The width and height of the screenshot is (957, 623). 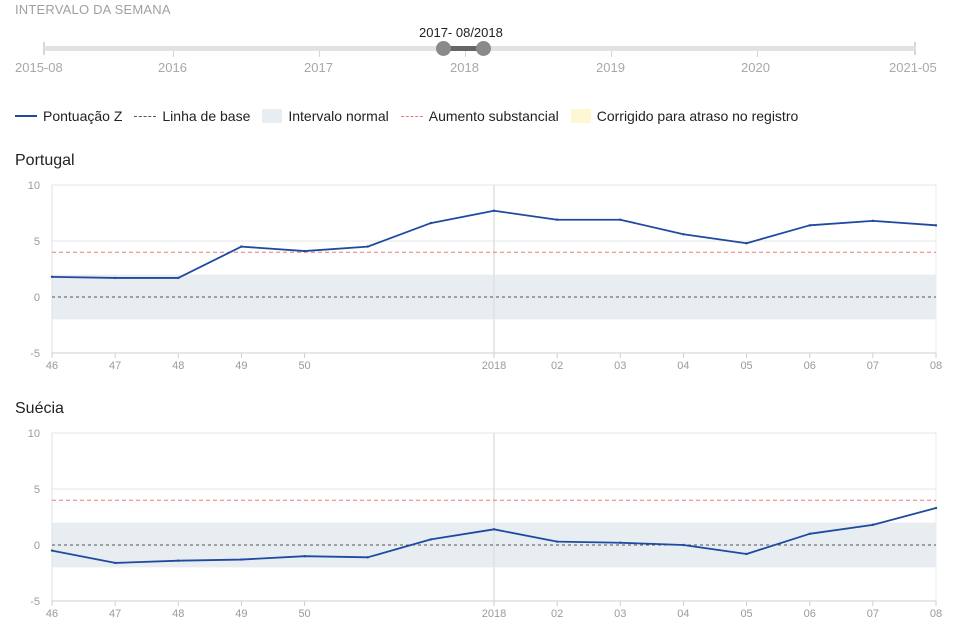 What do you see at coordinates (464, 67) in the screenshot?
I see `slider-year-label: 2018` at bounding box center [464, 67].